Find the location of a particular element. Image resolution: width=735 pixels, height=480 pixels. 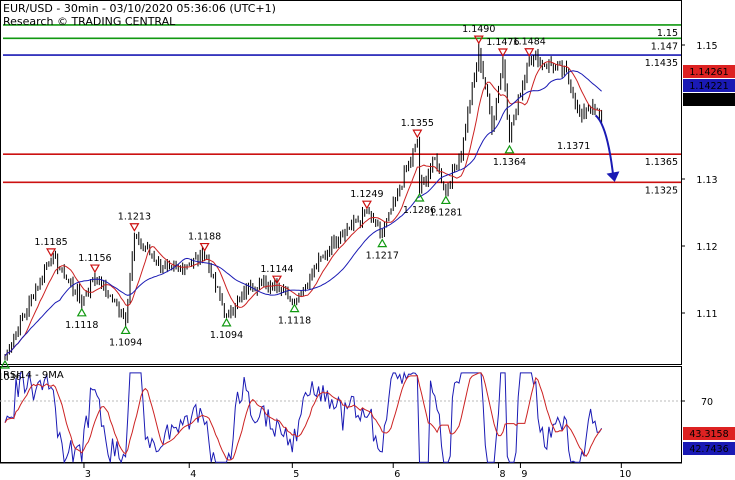

pivot-label: 1.1249 is located at coordinates (366, 194).